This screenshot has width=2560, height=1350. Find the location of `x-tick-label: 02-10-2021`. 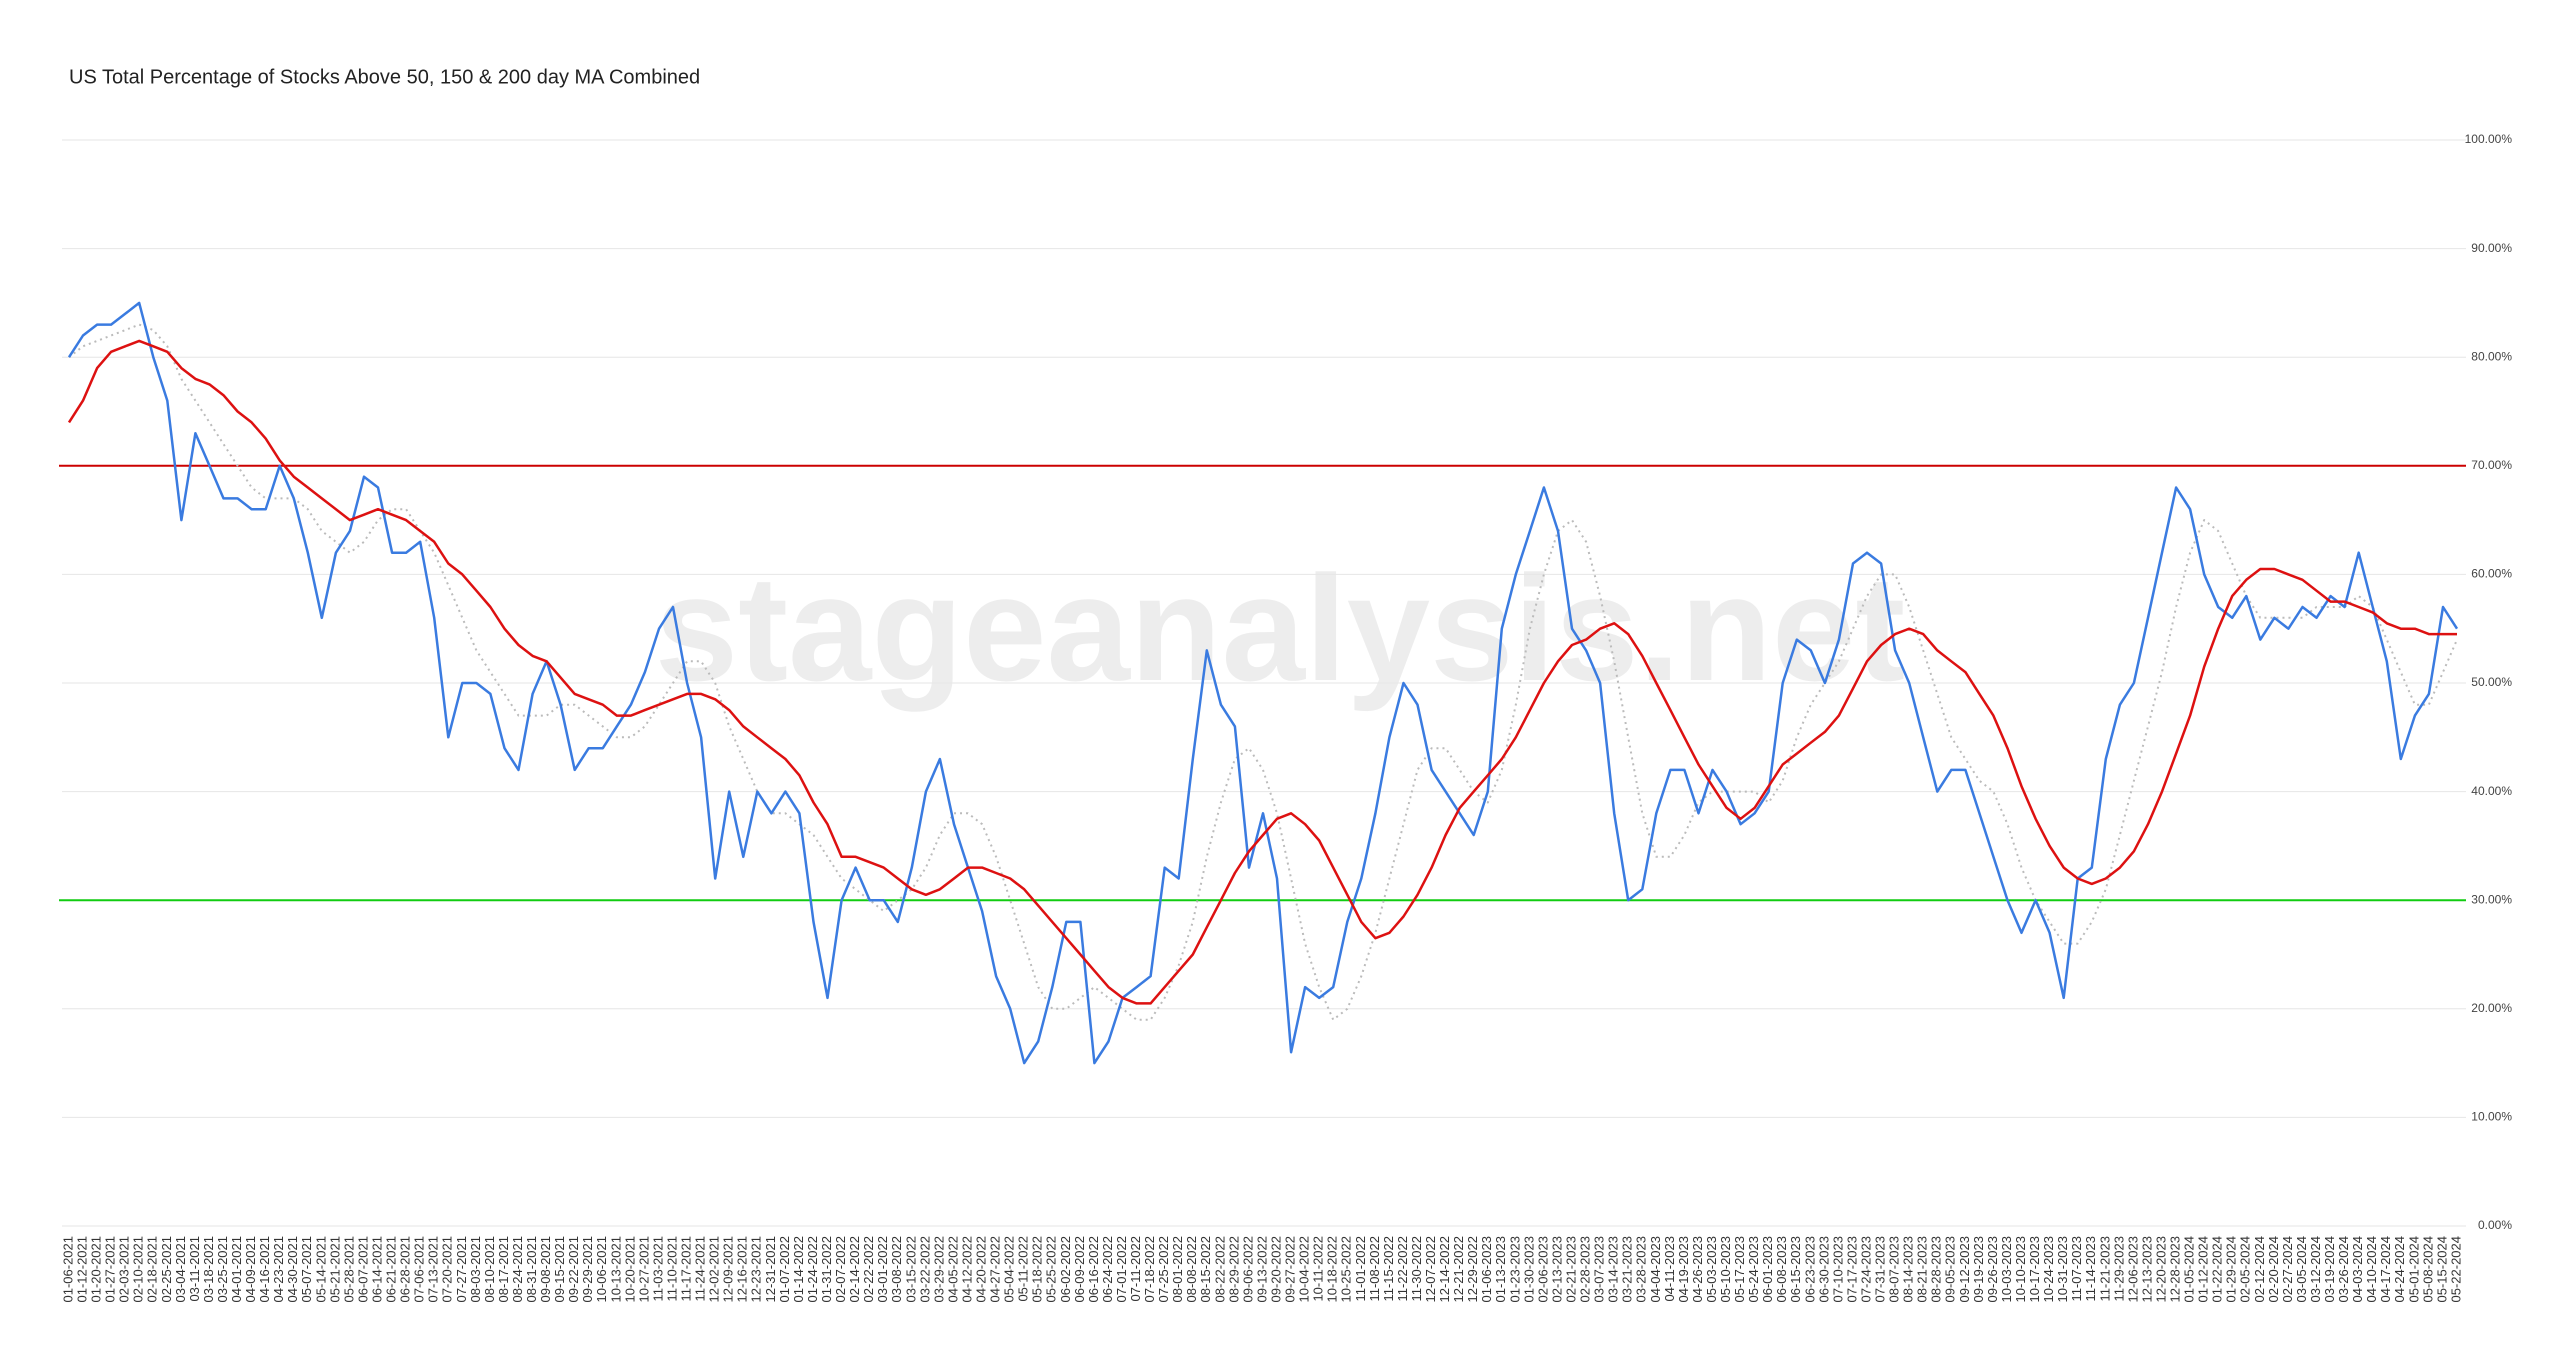

x-tick-label: 02-10-2021 is located at coordinates (138, 1269).